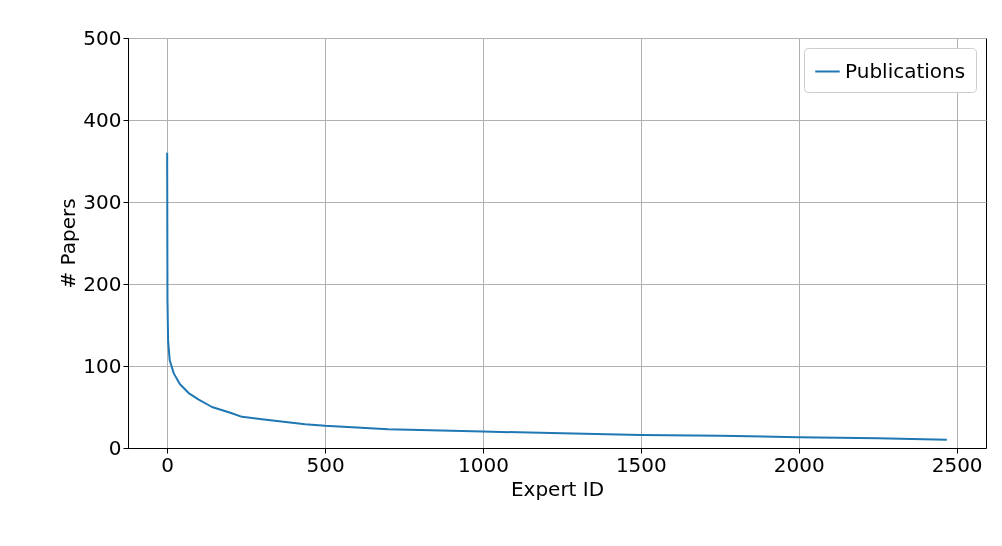 The width and height of the screenshot is (1002, 546). Describe the element at coordinates (641, 464) in the screenshot. I see `x-tick-label: 1500` at that location.